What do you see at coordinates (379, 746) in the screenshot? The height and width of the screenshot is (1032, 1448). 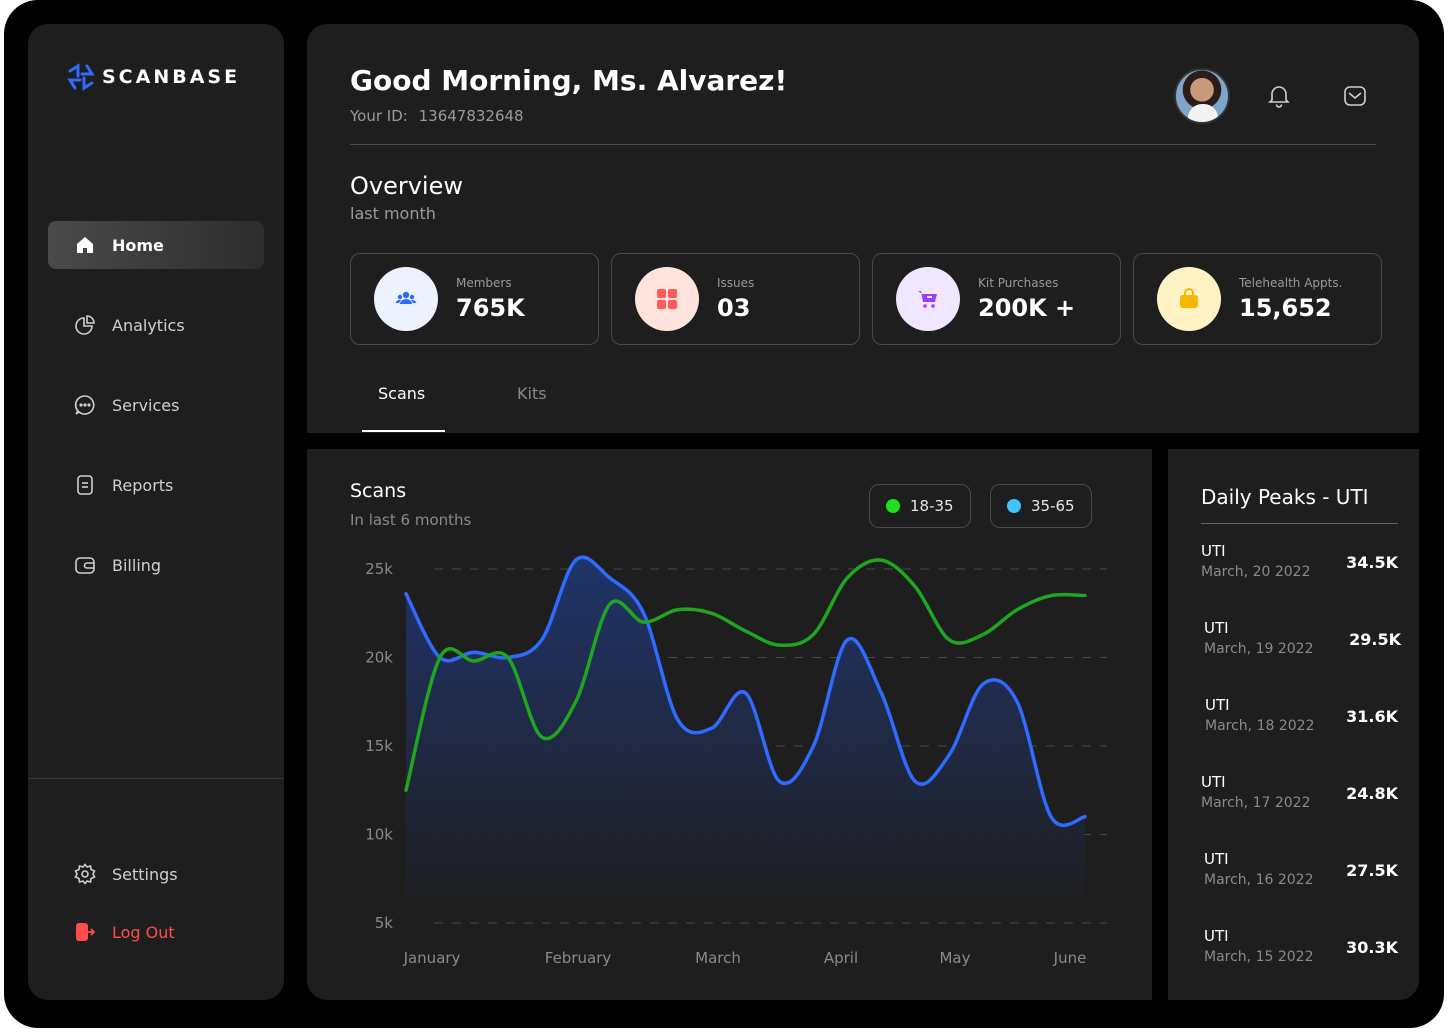 I see `y-tick-label: 15k` at bounding box center [379, 746].